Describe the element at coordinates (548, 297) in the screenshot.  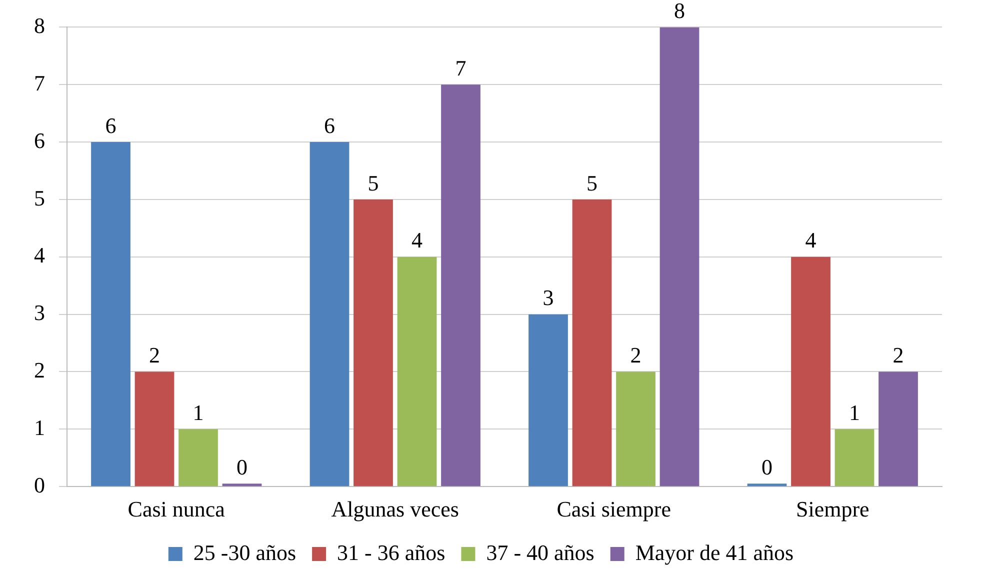
I see `data-label: 3` at that location.